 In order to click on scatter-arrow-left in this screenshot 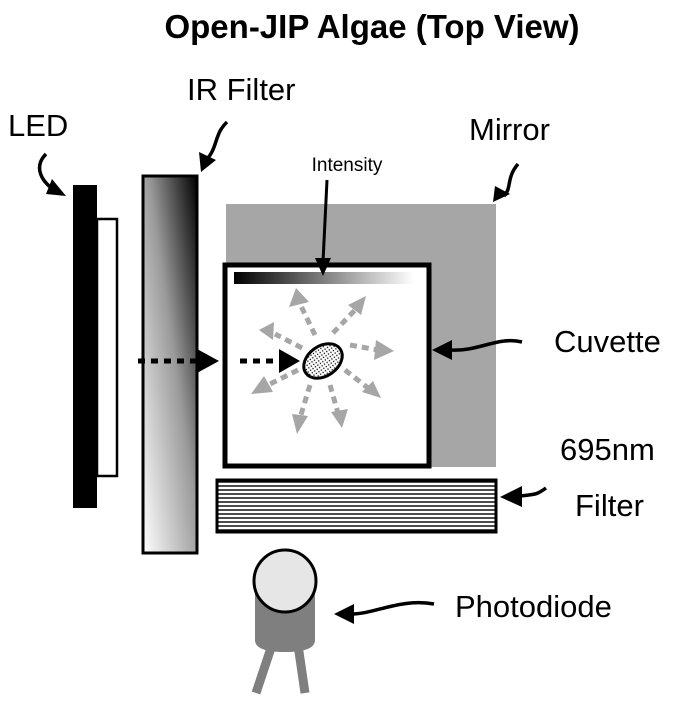, I will do `click(288, 341)`.